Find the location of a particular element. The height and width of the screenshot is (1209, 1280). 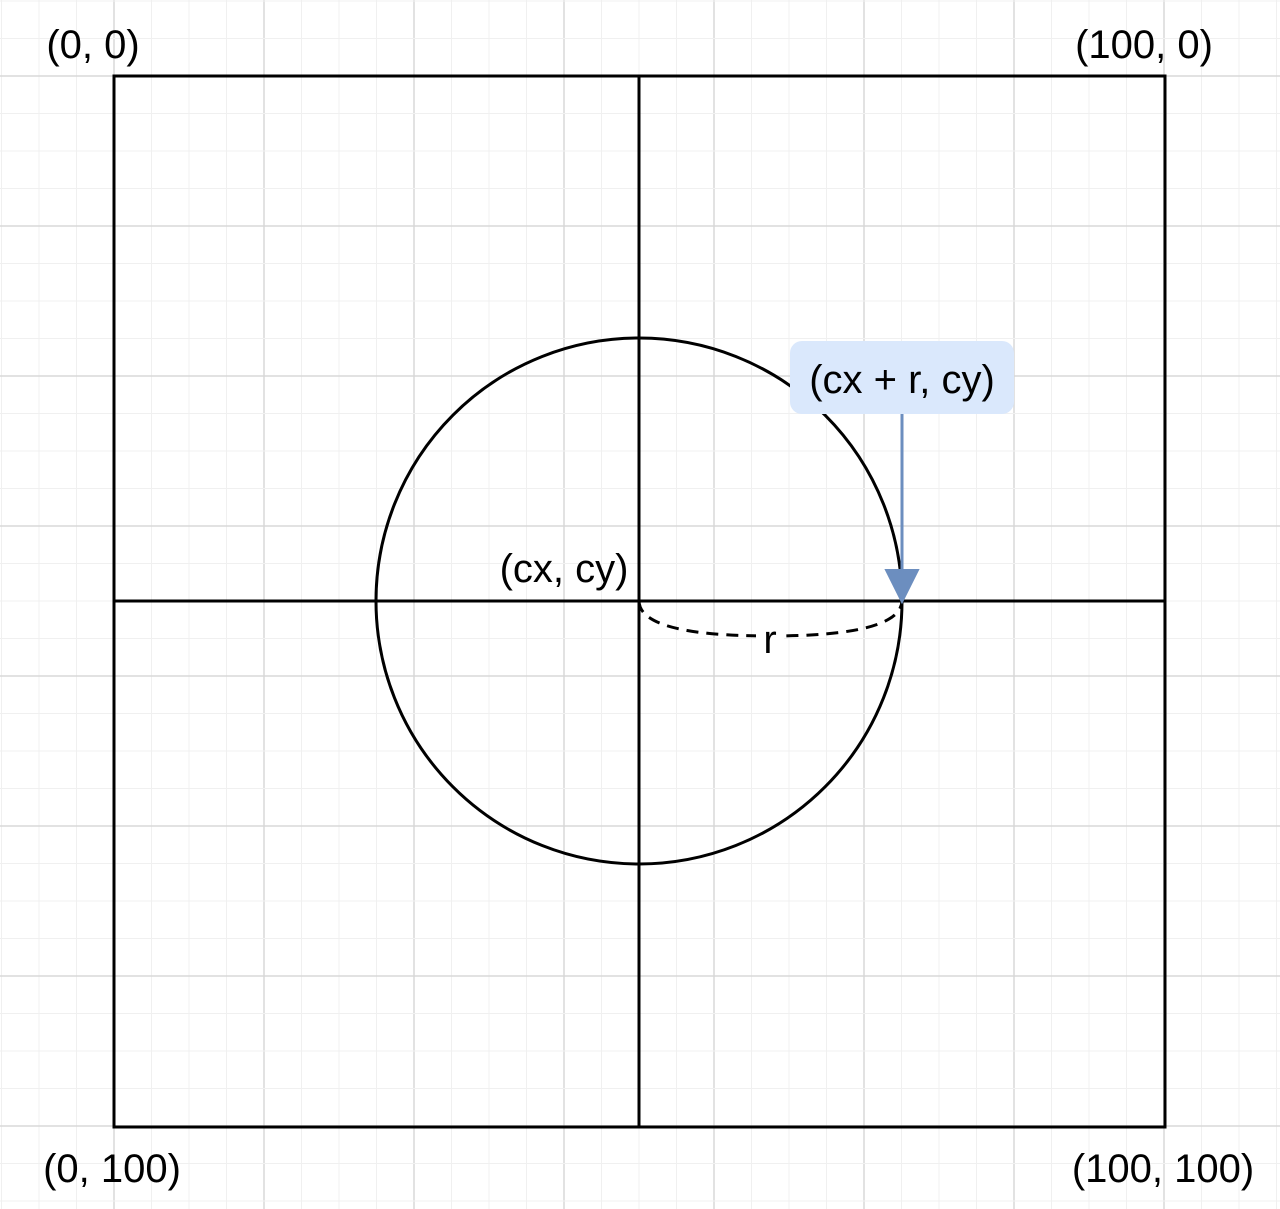

callout-arrow-head is located at coordinates (902, 587).